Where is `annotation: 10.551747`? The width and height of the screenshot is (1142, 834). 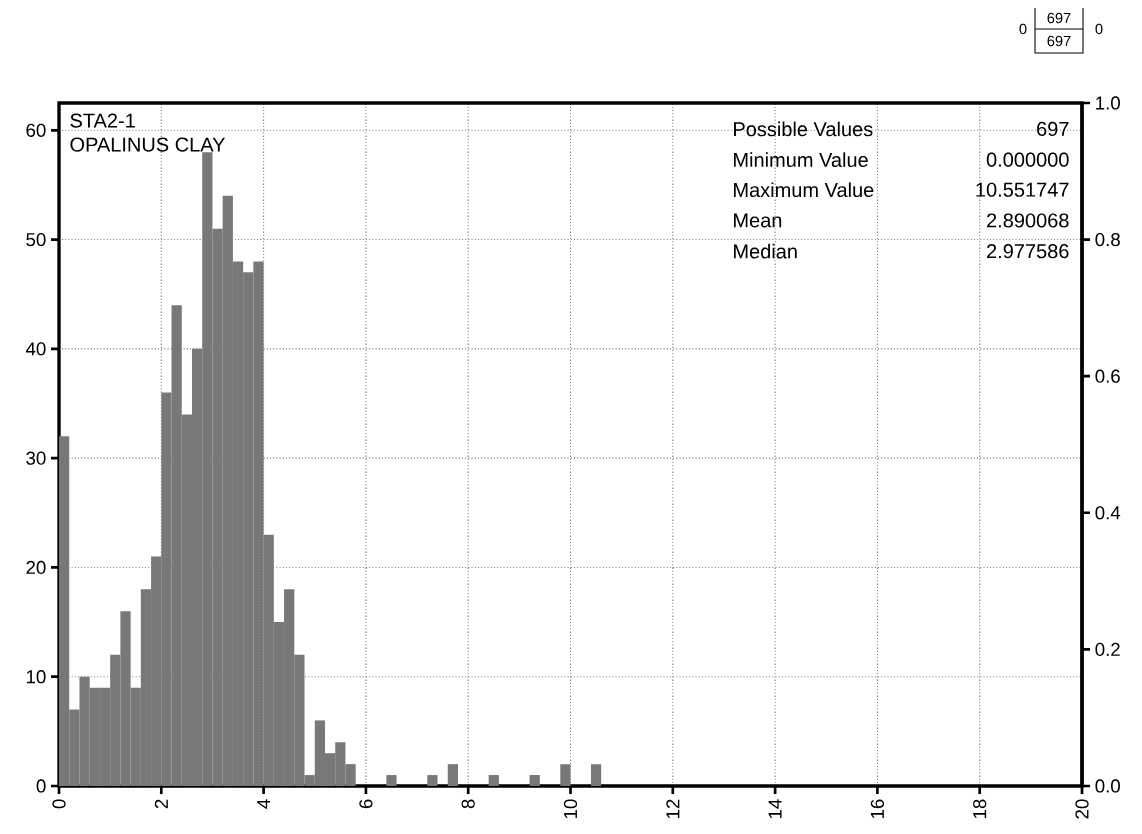 annotation: 10.551747 is located at coordinates (1022, 189).